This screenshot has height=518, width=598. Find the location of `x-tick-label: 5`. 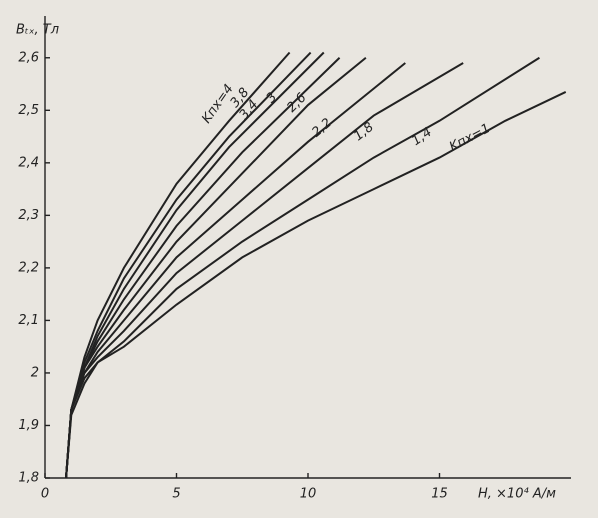

x-tick-label: 5 is located at coordinates (176, 494).